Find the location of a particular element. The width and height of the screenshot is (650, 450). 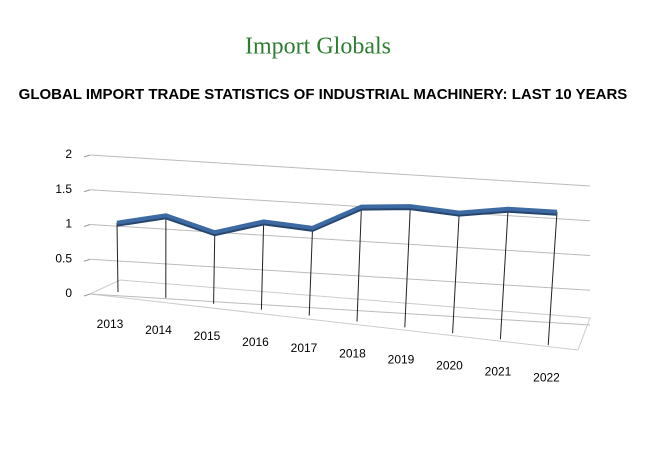

y-tick-label: 1 is located at coordinates (68, 224).